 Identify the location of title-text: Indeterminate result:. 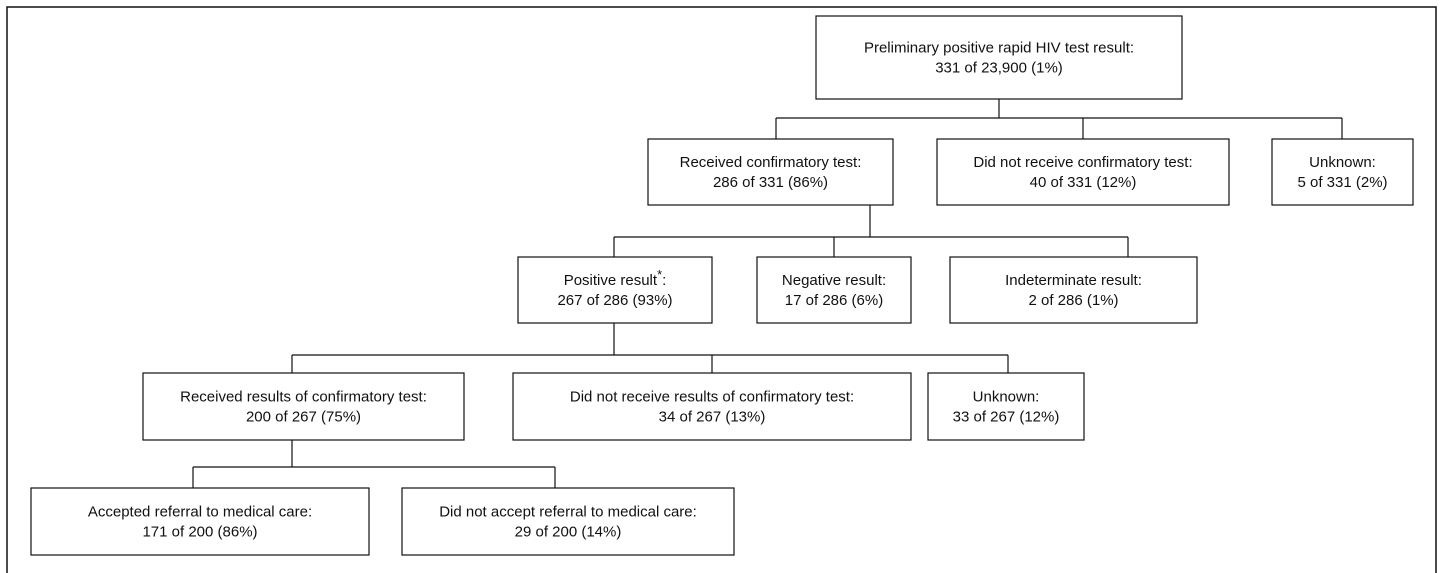
(1073, 280).